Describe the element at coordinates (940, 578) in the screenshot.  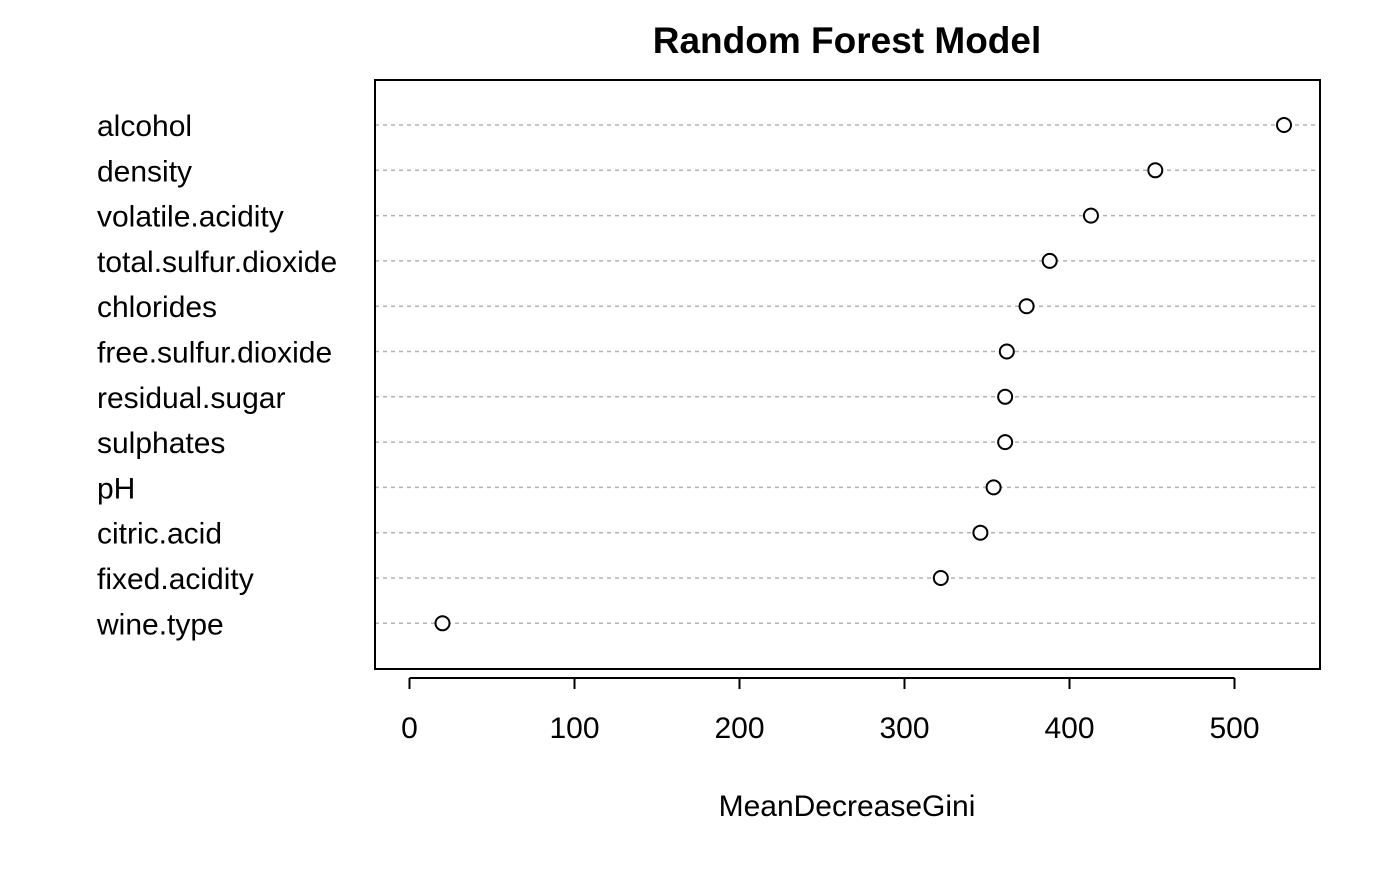
I see `data-point-fixed-acidity` at that location.